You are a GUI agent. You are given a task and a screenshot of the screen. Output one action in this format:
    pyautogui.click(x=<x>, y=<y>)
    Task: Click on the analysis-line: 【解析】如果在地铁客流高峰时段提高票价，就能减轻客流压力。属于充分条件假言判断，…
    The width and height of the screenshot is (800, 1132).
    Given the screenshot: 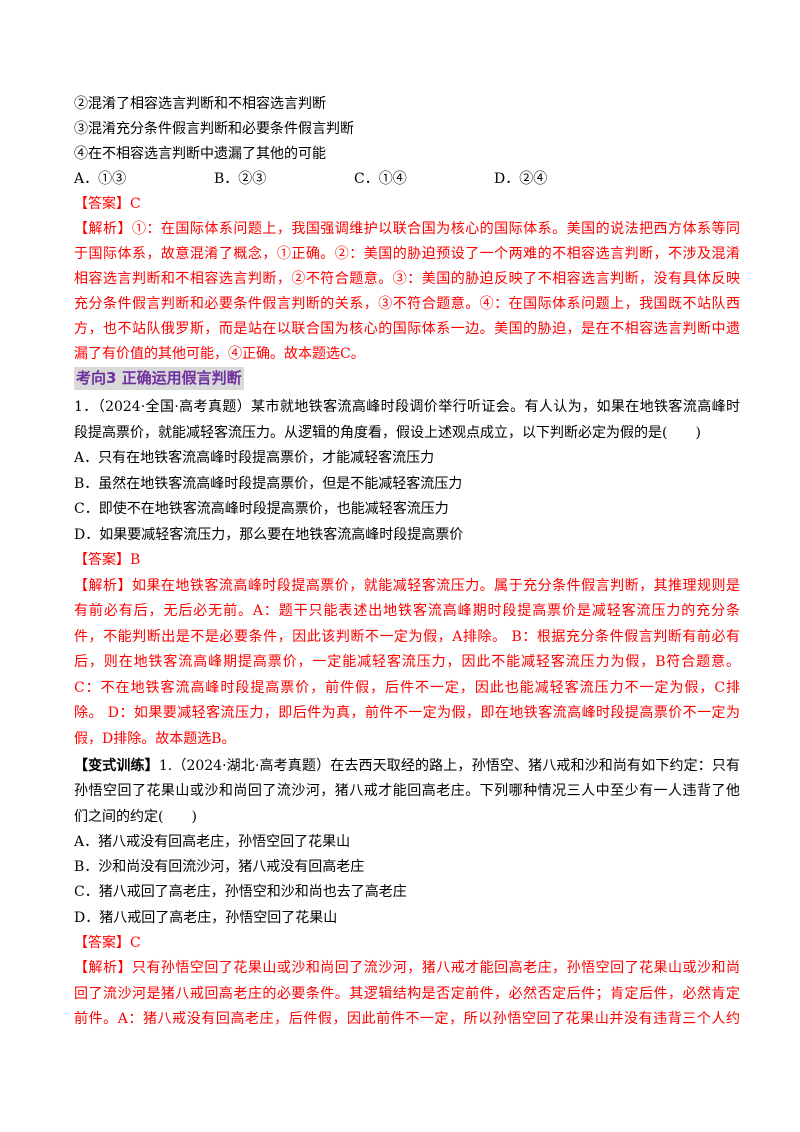 What is the action you would take?
    pyautogui.click(x=407, y=585)
    